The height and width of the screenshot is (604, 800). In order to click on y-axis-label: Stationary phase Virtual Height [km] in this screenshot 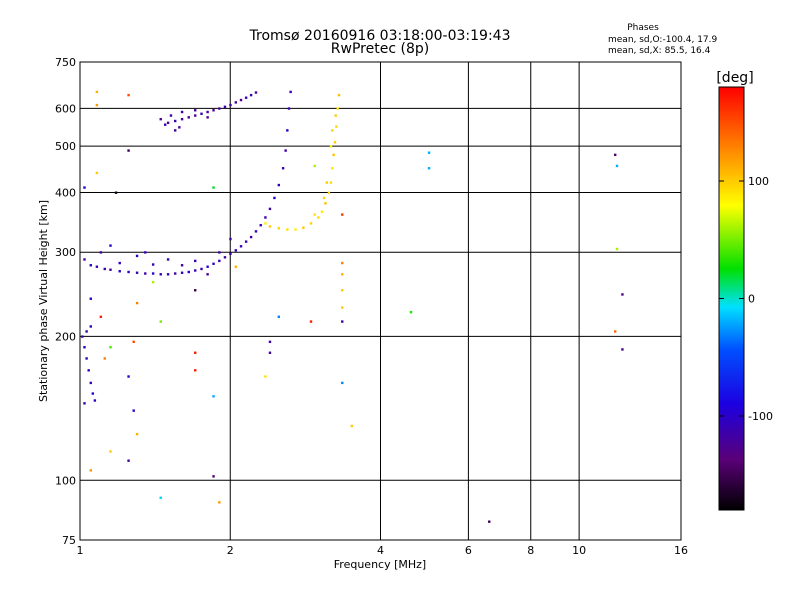, I will do `click(43, 301)`.